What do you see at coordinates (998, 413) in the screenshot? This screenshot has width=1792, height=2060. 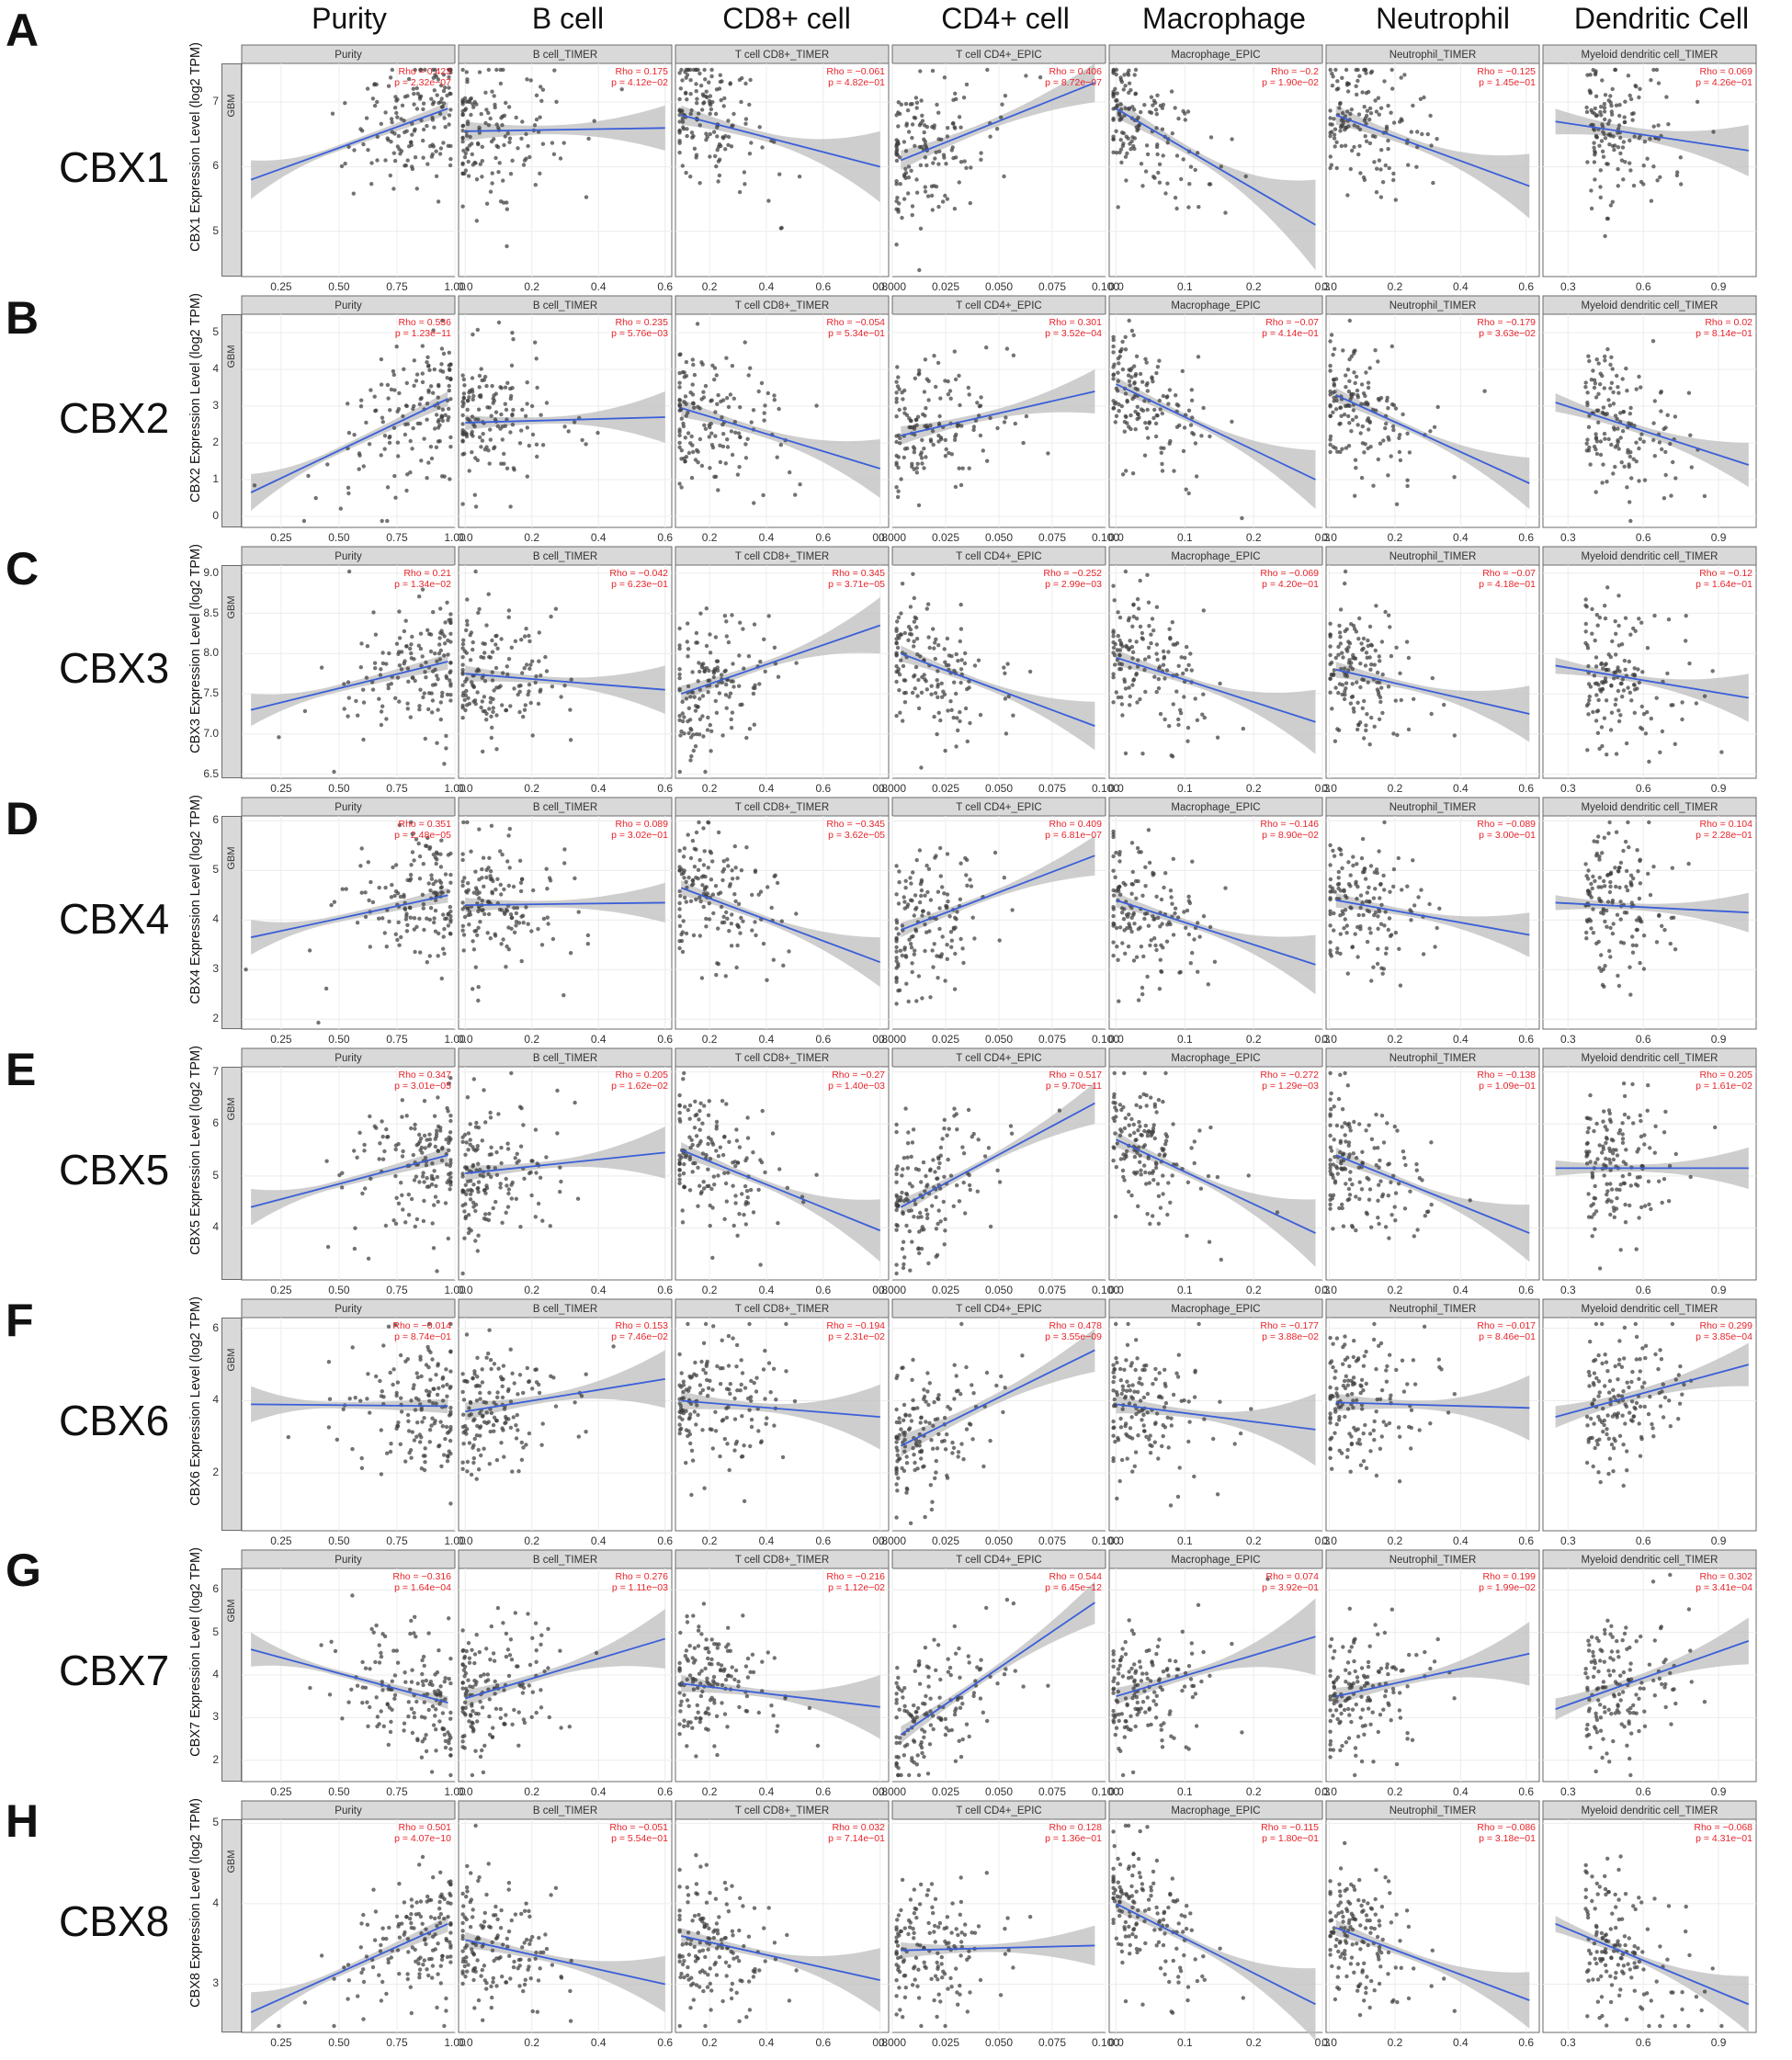 I see `regression-line` at bounding box center [998, 413].